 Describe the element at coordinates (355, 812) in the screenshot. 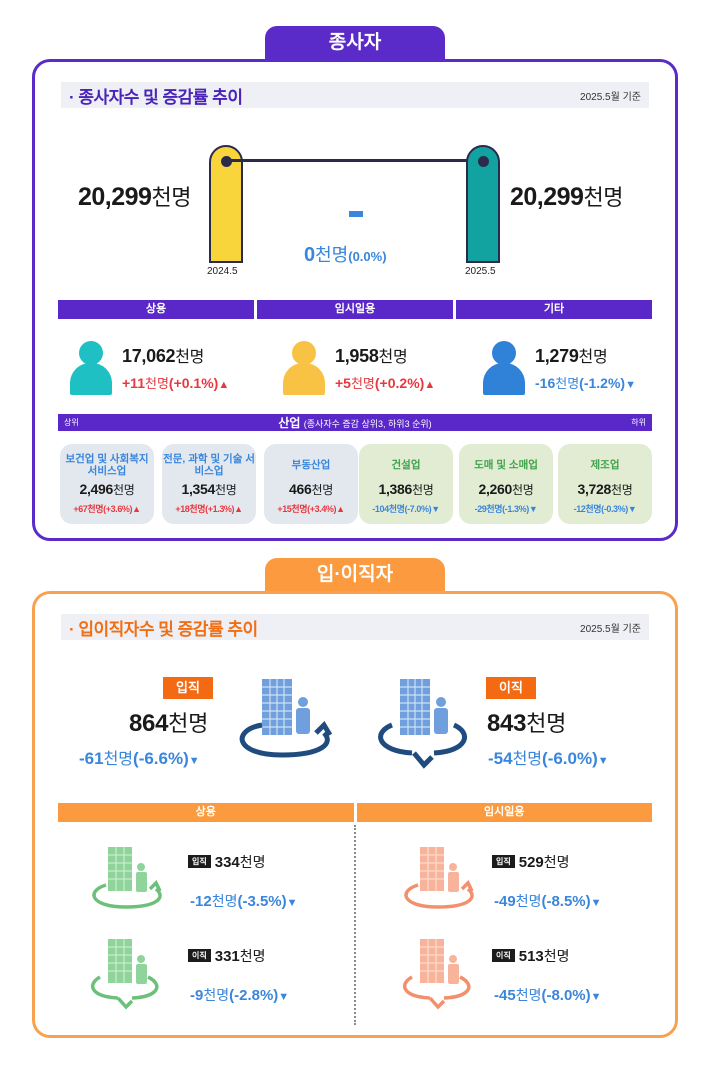

I see `turnover-type-bar: 상용 임시일용` at that location.